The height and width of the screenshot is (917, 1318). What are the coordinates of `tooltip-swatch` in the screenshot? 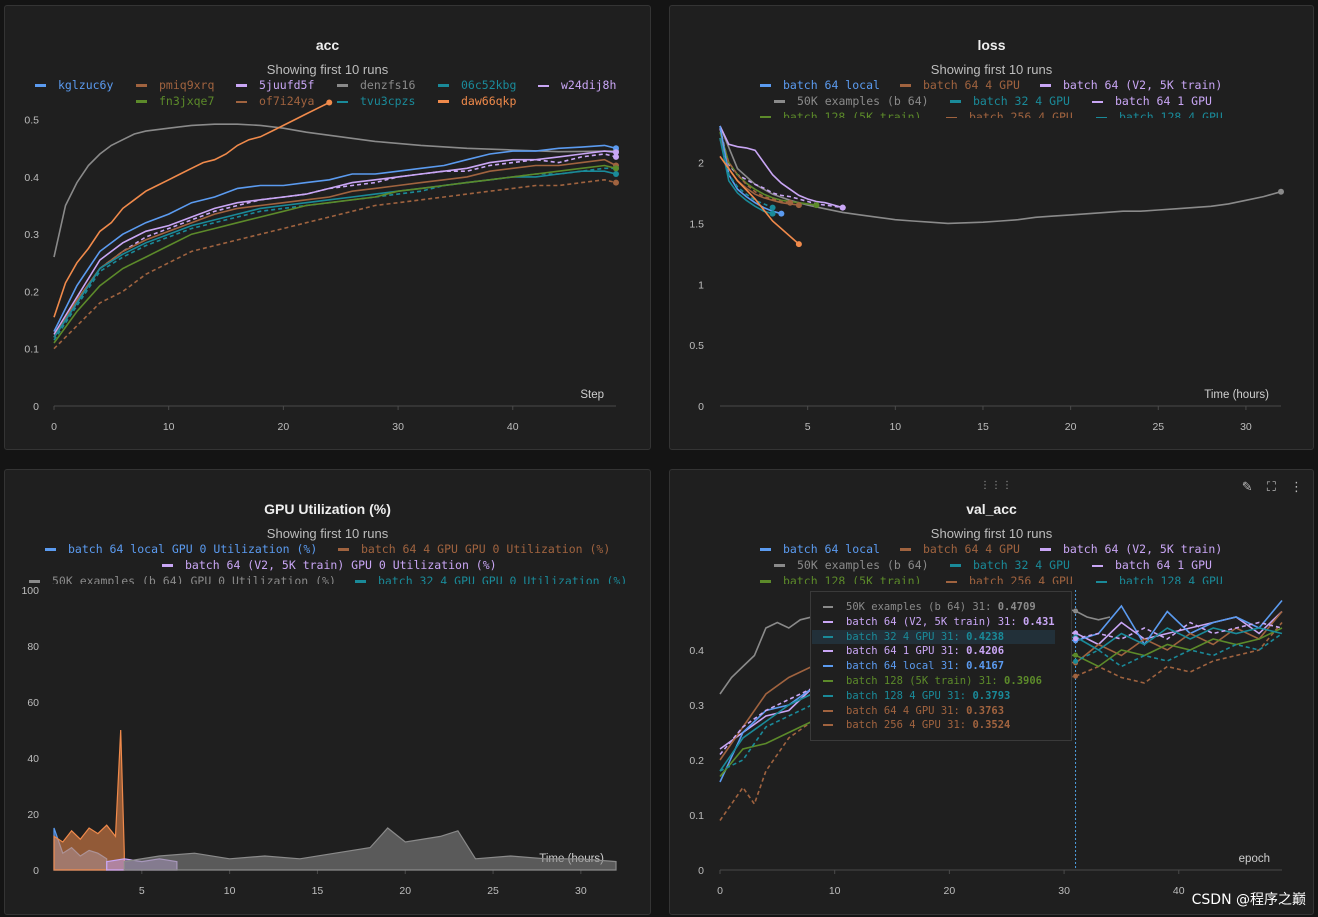 It's located at (828, 710).